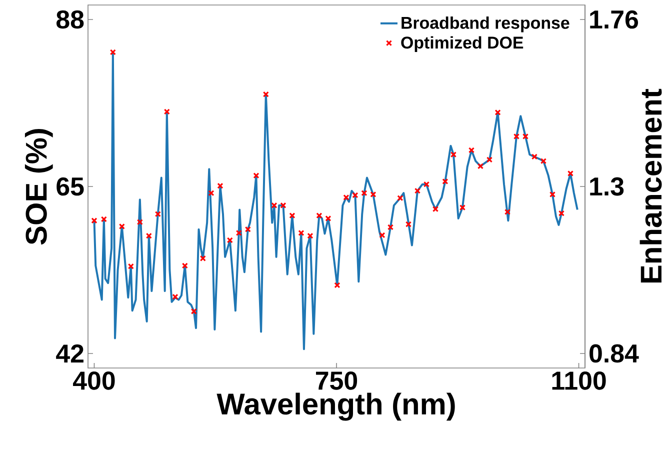 This screenshot has width=670, height=450. I want to click on y2-tick-label: 1.76, so click(614, 19).